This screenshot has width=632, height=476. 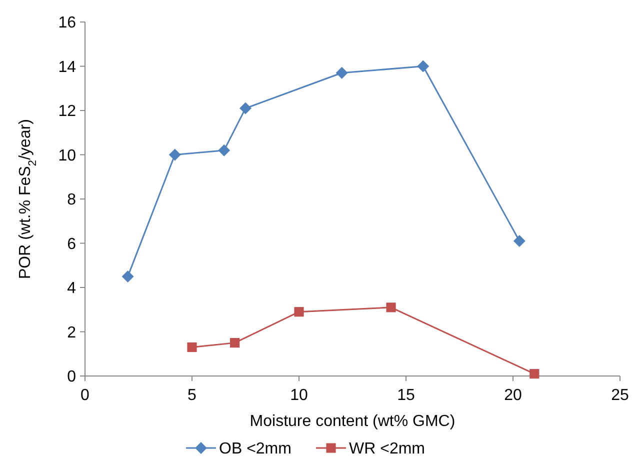 I want to click on x-tick-label: 15, so click(x=406, y=395).